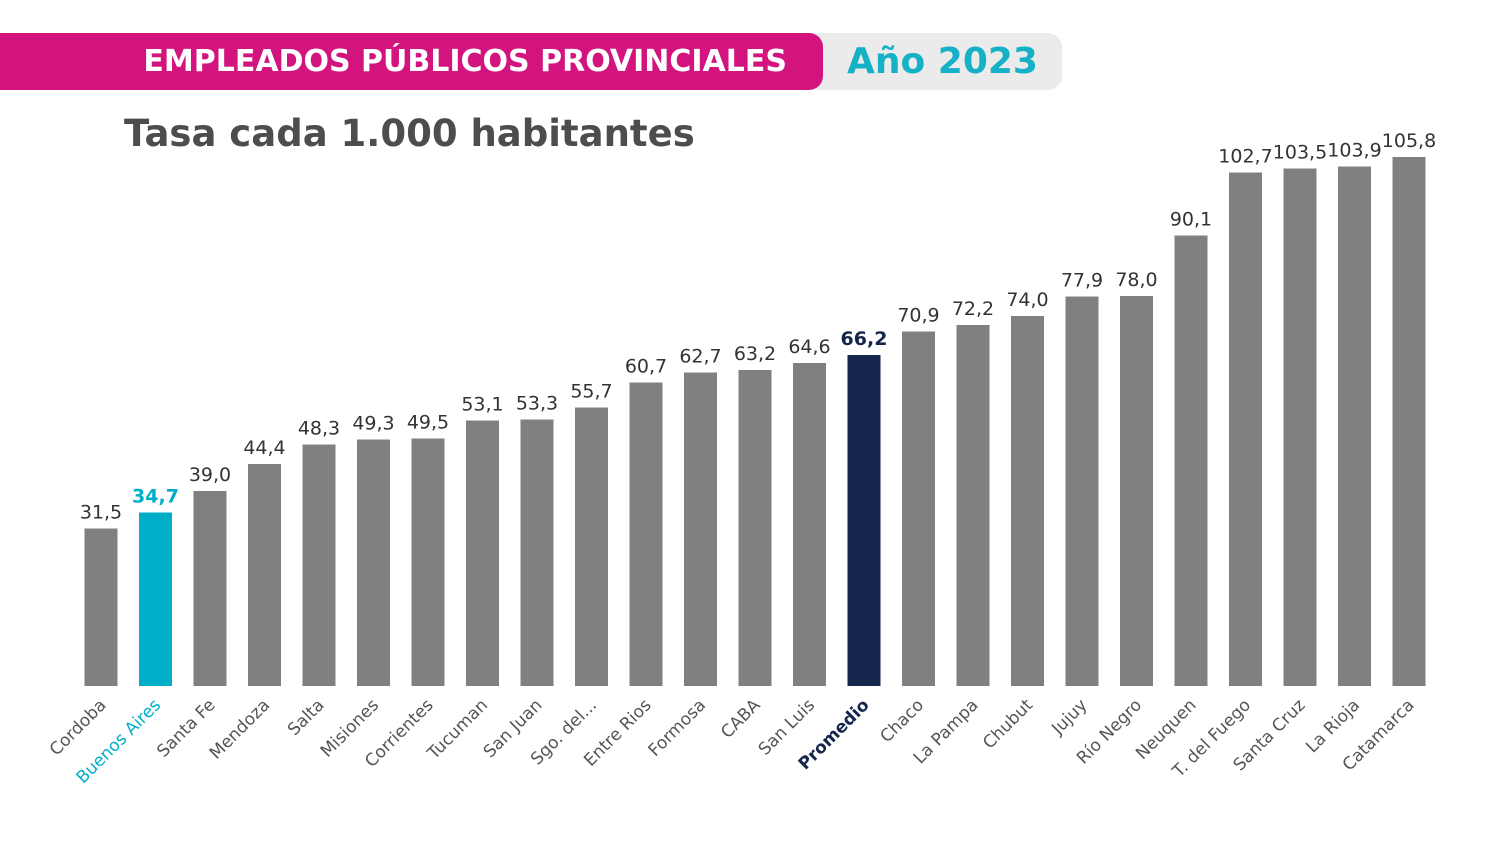  Describe the element at coordinates (1027, 300) in the screenshot. I see `value-label-17: 74,0` at that location.